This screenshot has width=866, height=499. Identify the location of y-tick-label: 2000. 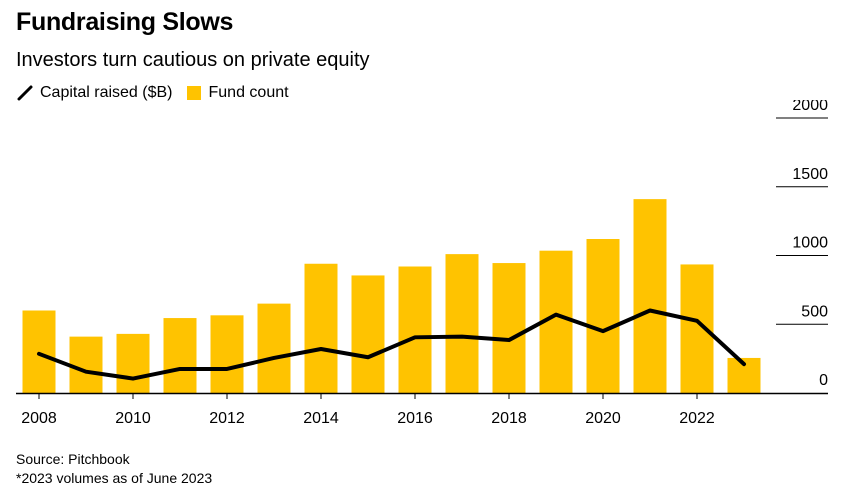
(810, 107).